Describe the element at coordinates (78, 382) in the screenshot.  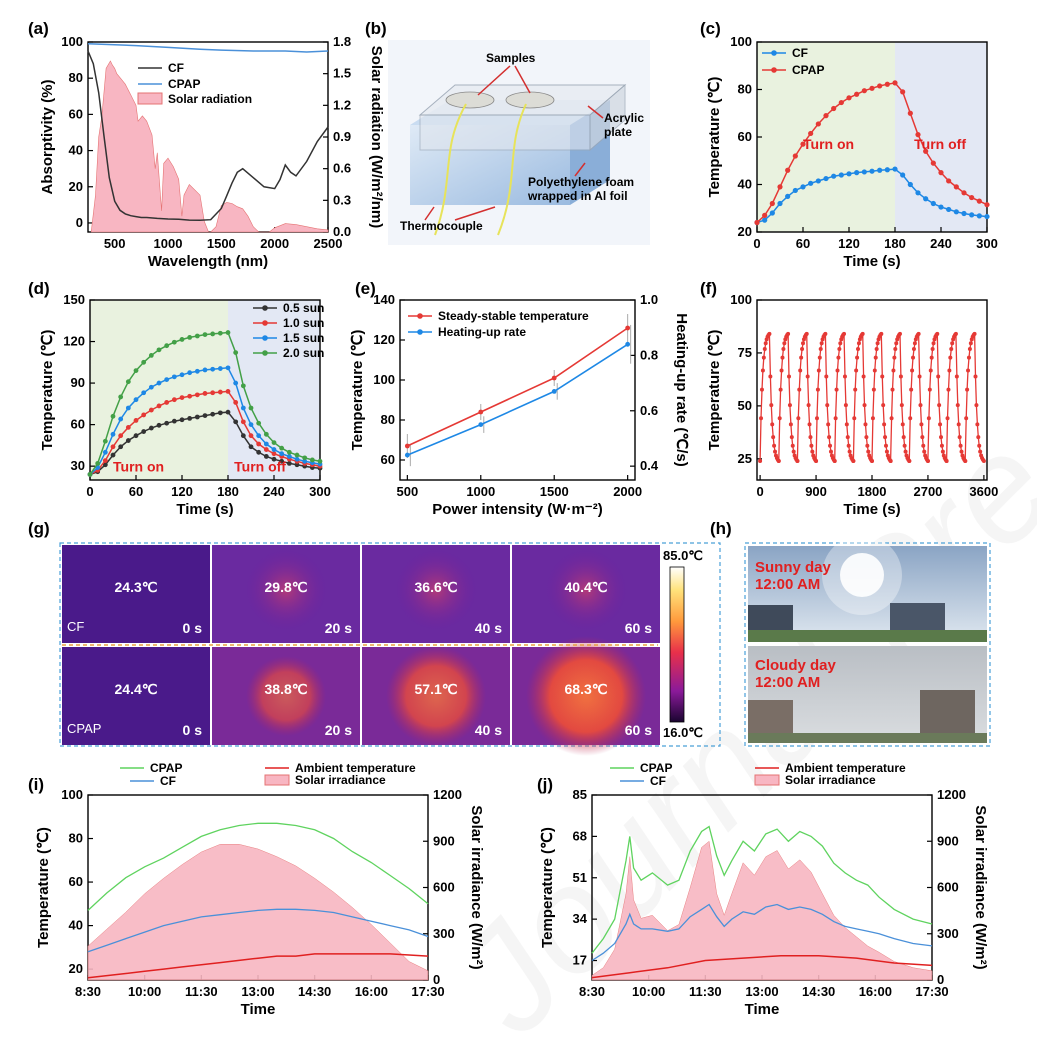
I see `y-tick-label: 90` at that location.